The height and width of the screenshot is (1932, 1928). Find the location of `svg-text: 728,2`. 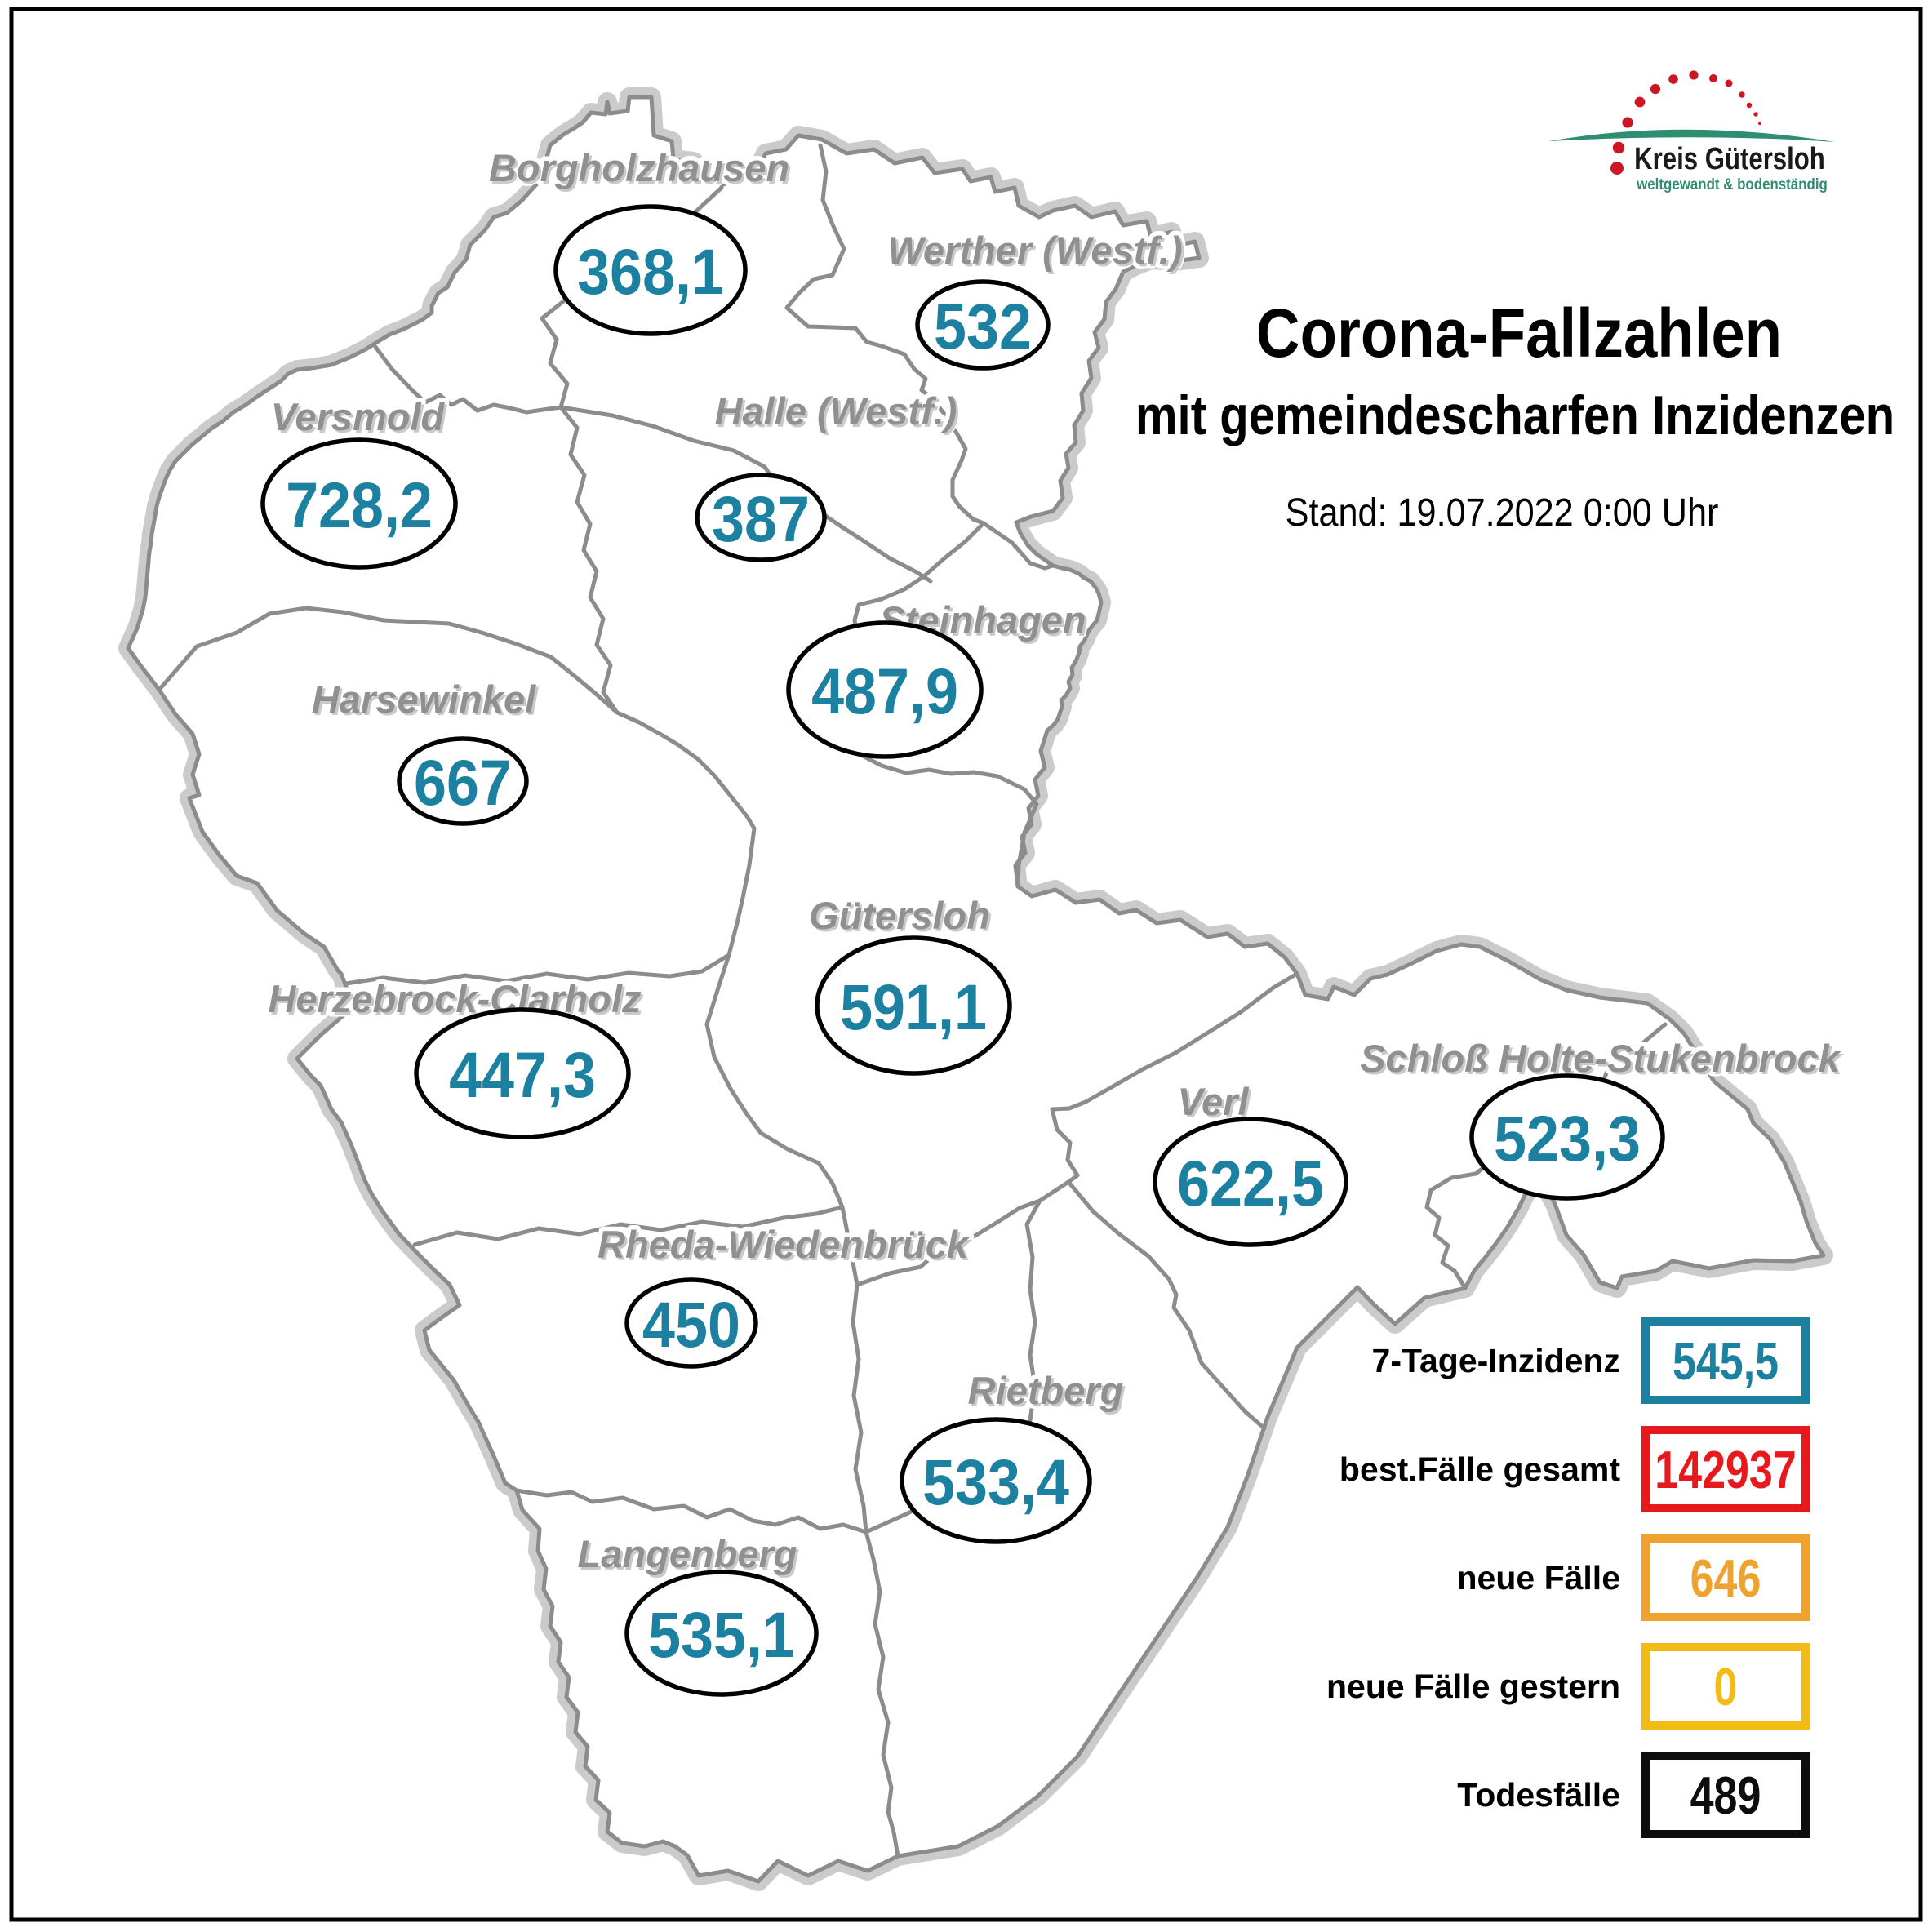

svg-text: 728,2 is located at coordinates (359, 506).